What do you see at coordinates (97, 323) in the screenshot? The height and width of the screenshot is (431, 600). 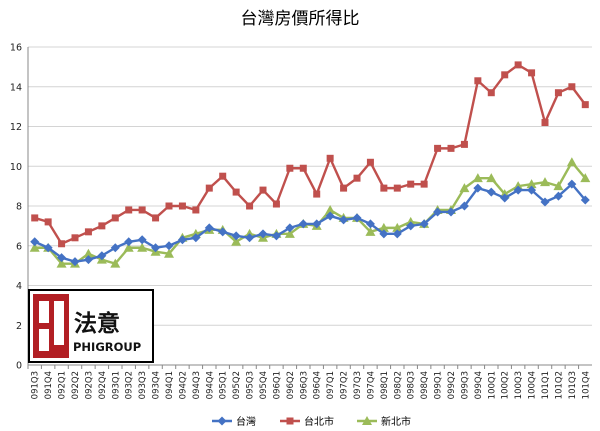 I see `logo-chinese-text: 法意` at bounding box center [97, 323].